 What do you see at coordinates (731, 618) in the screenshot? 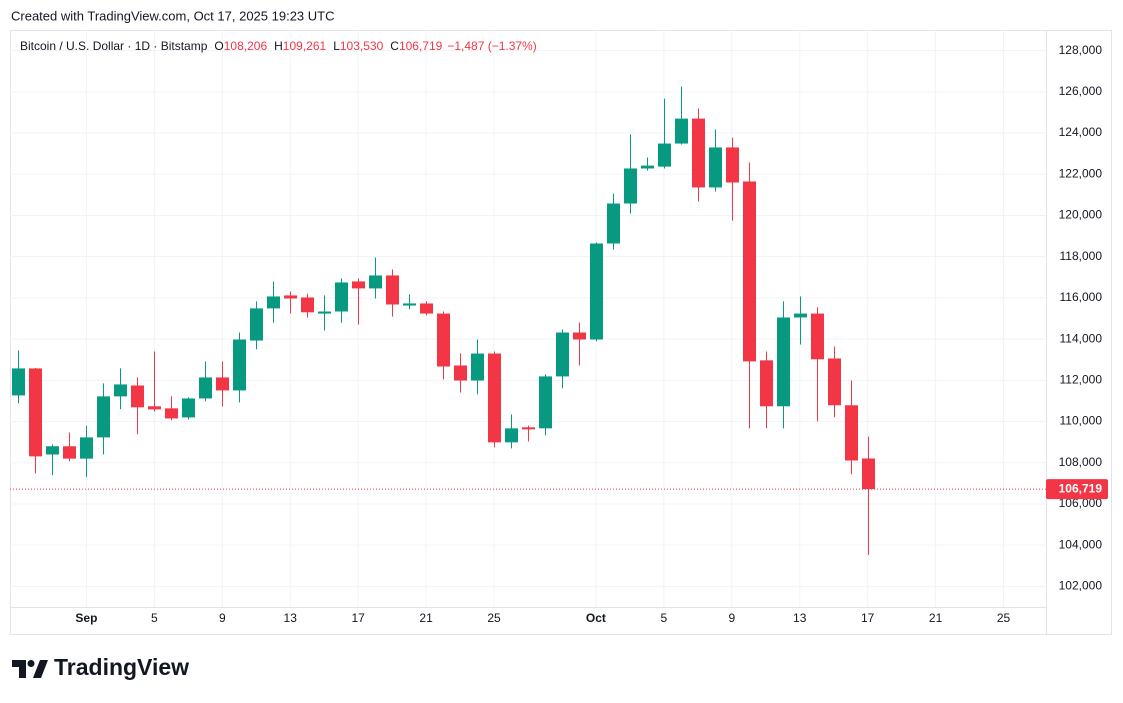
I see `x-tick-label: 9` at bounding box center [731, 618].